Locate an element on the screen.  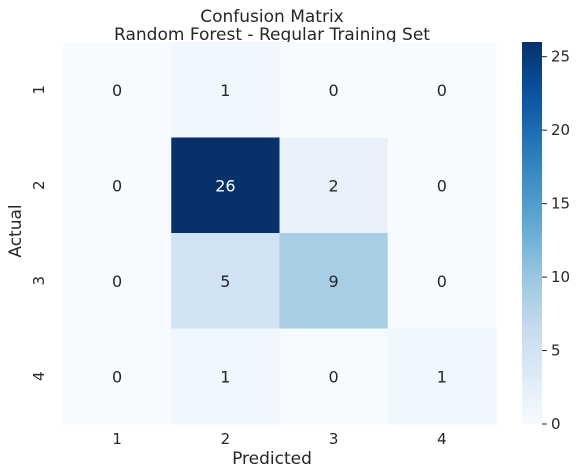
colorbar-tick-label: 20 is located at coordinates (560, 130).